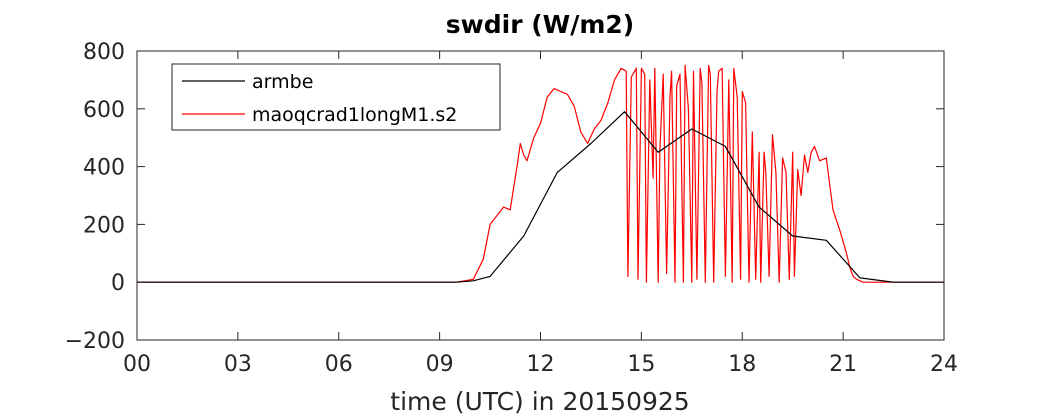  I want to click on x-tick-label: 15, so click(641, 364).